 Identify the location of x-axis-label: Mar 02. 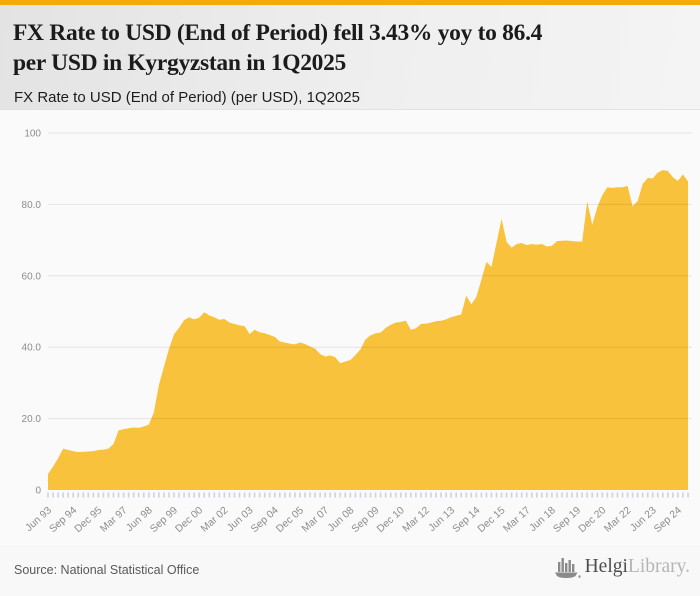
(214, 520).